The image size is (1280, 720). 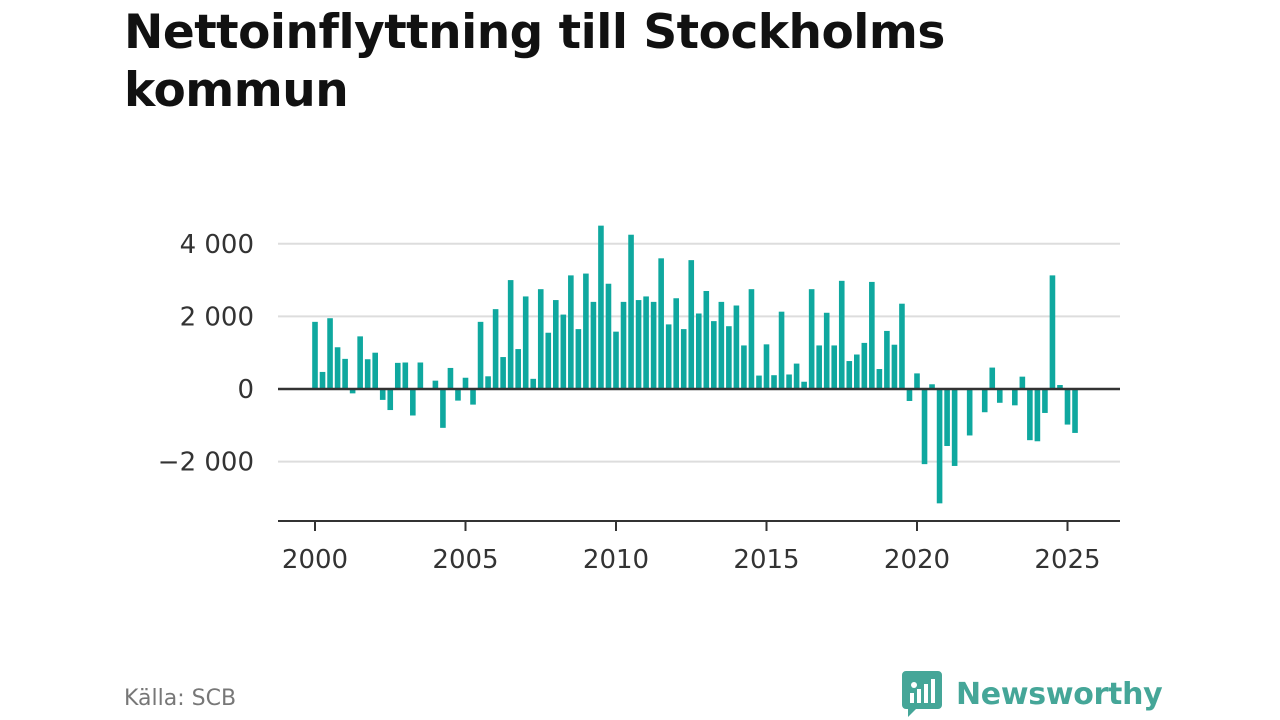 What do you see at coordinates (922, 694) in the screenshot?
I see `newsworthy-logo-icon` at bounding box center [922, 694].